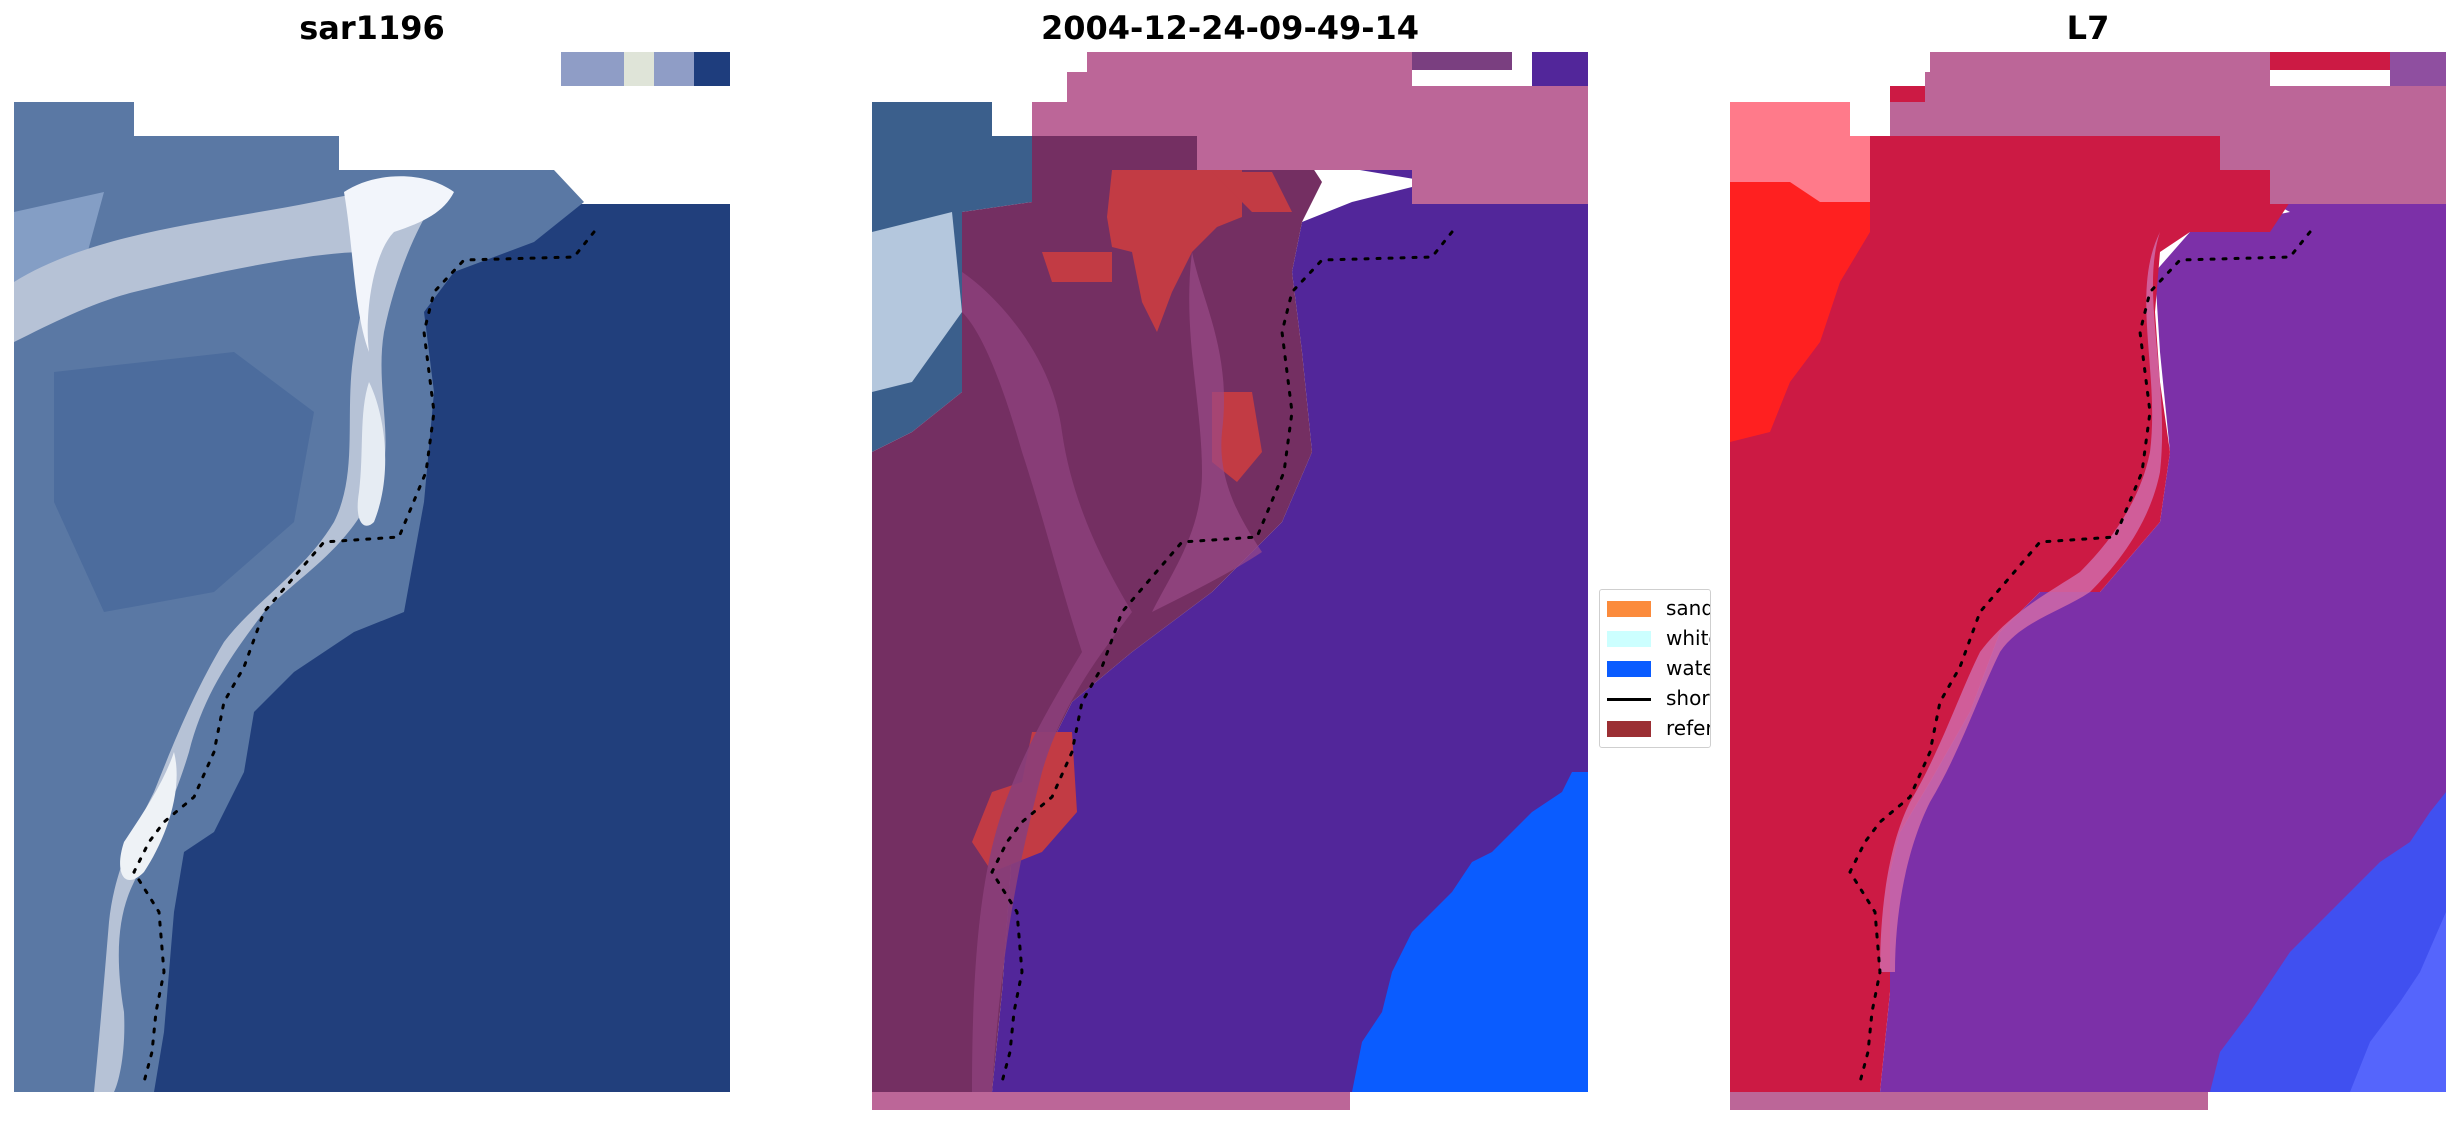  I want to click on panel-title-classified: 2004-12-24-09-49-14, so click(1230, 28).